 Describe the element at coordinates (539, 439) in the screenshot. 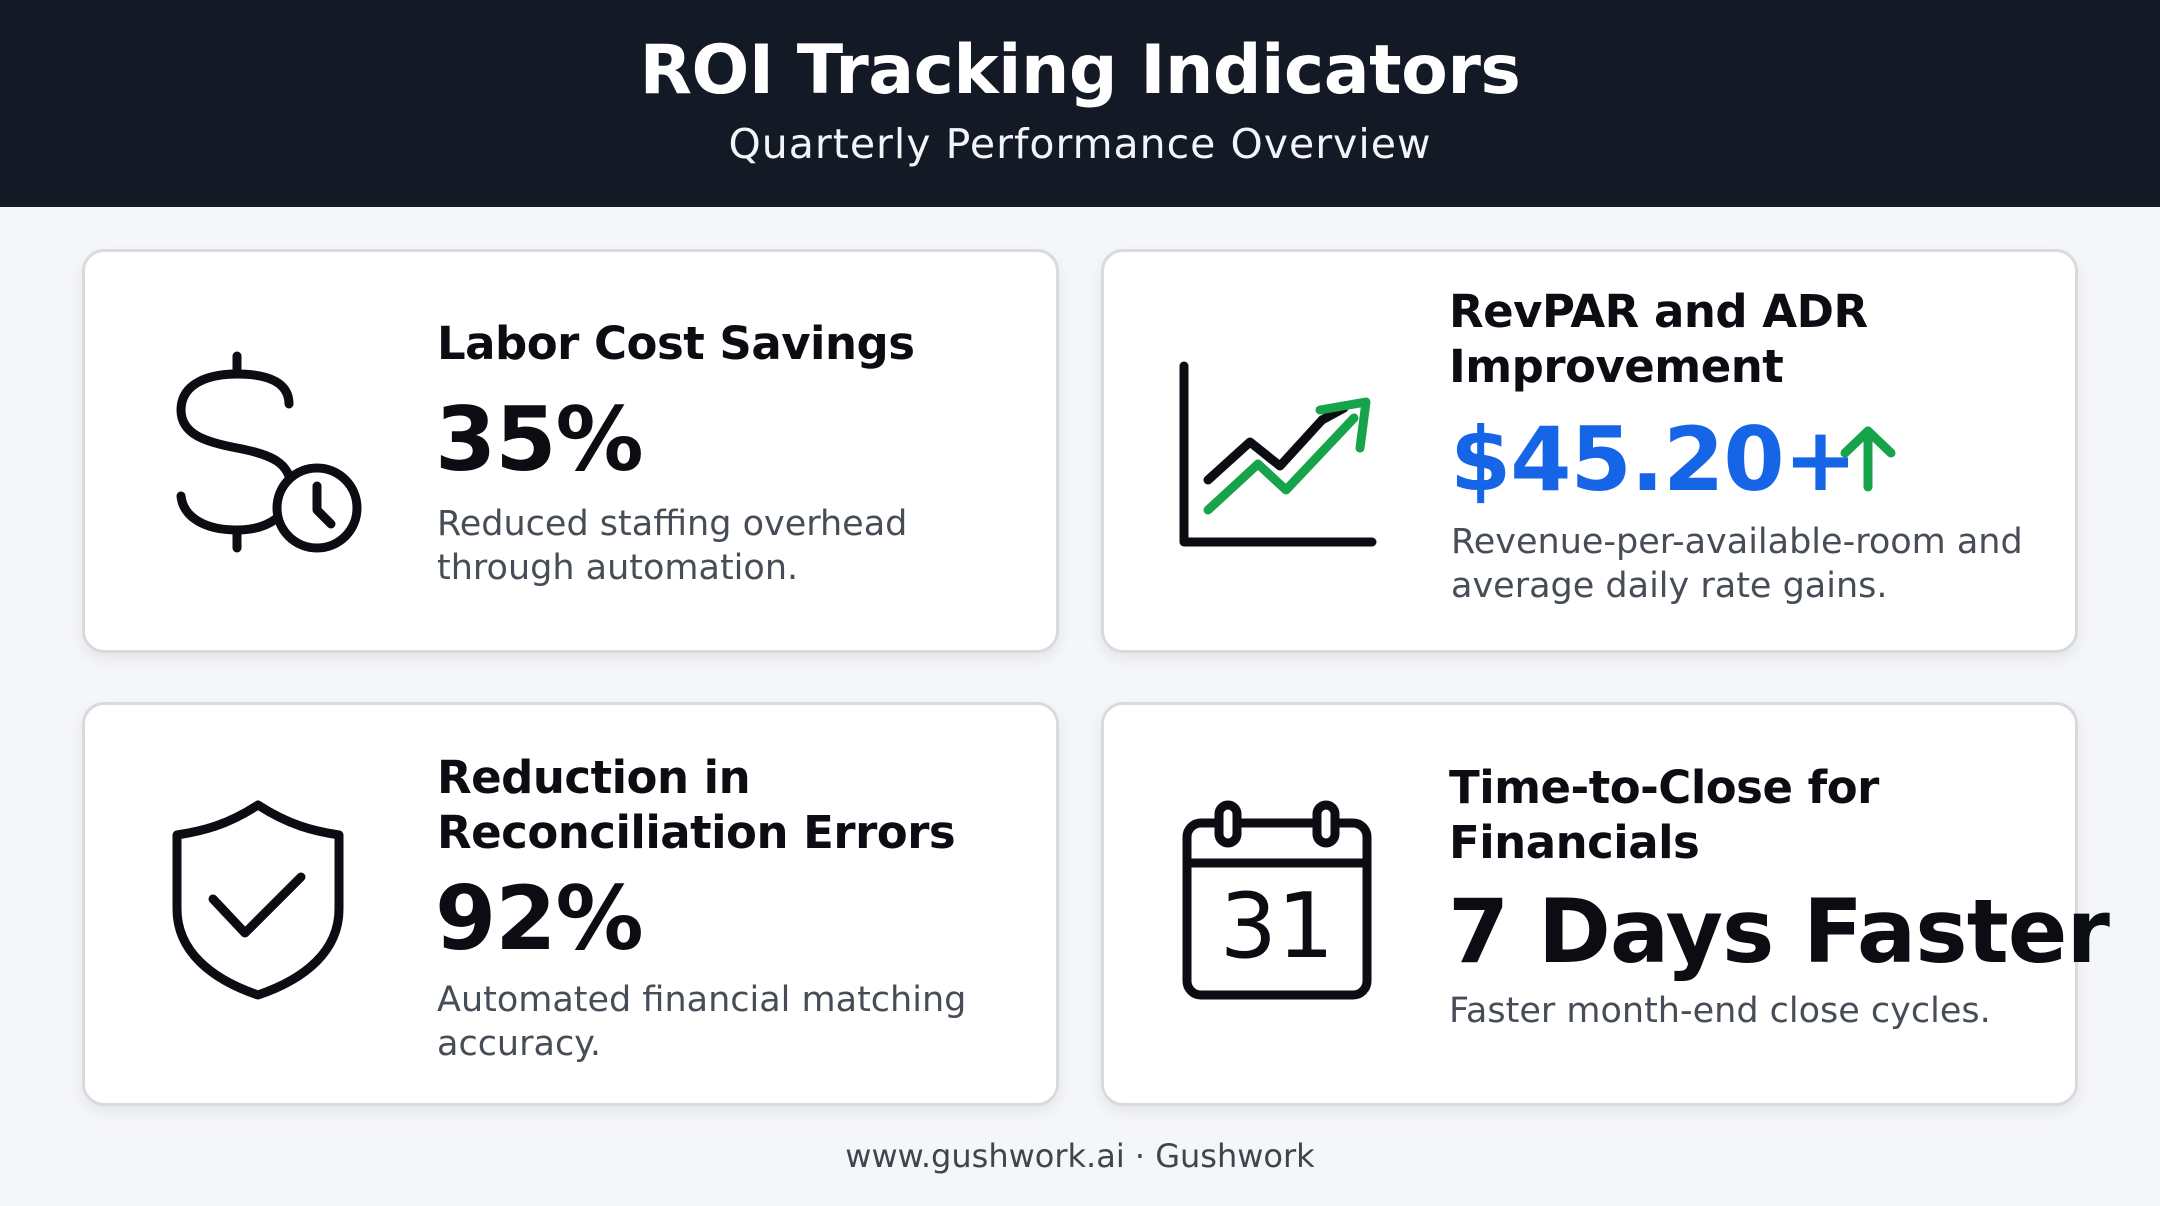

I see `card-value: 35%` at that location.